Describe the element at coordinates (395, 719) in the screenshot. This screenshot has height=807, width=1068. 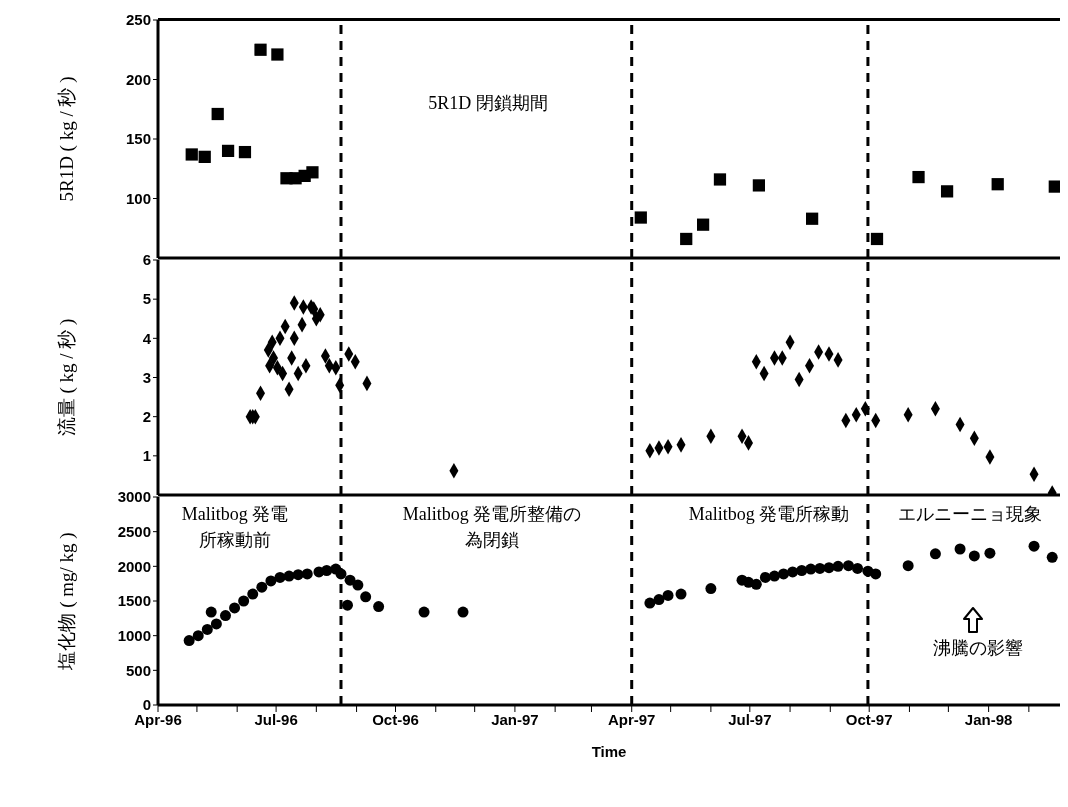
I see `x-tick-label: Oct-96` at that location.